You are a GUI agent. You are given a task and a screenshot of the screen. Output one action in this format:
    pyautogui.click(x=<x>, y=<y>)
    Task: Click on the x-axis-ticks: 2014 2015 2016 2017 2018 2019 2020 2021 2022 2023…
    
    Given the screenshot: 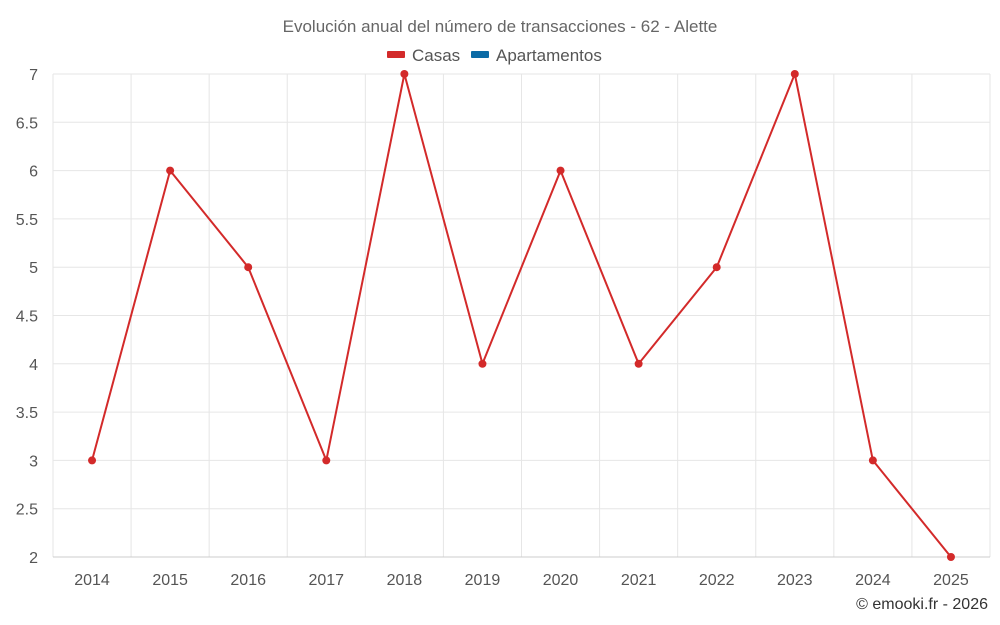 What is the action you would take?
    pyautogui.click(x=521, y=580)
    